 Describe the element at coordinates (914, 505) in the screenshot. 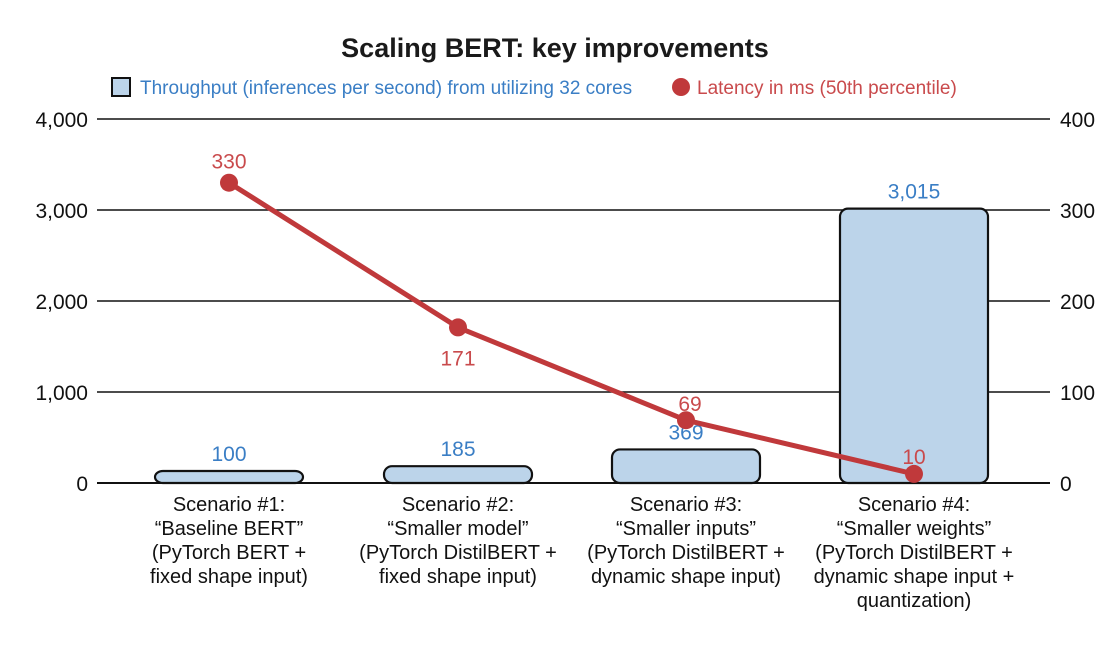

I see `x-category-label: Scenario #4:` at that location.